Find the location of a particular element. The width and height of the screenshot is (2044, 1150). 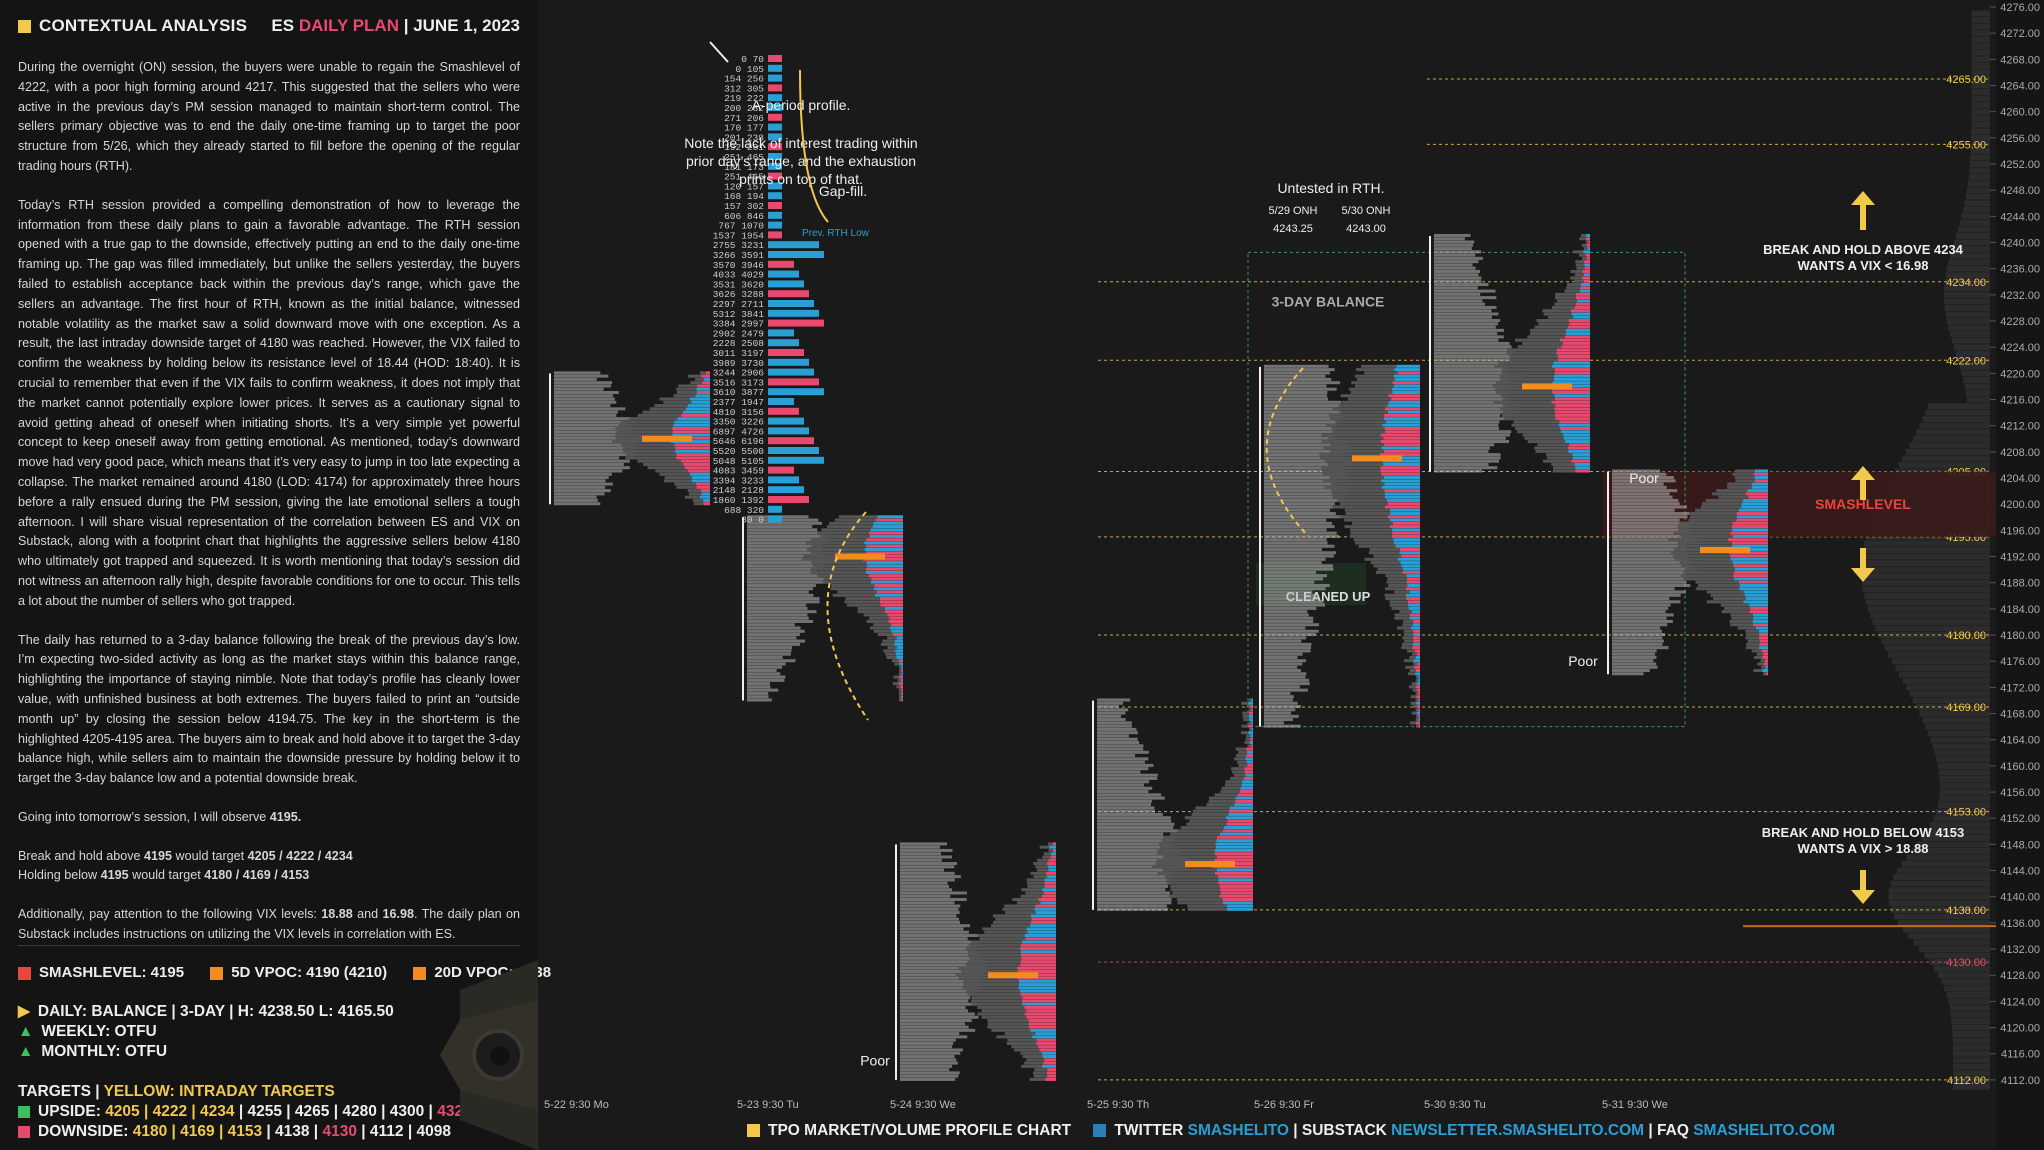

faq-link: SMASHELITO.COM is located at coordinates (1764, 1130).